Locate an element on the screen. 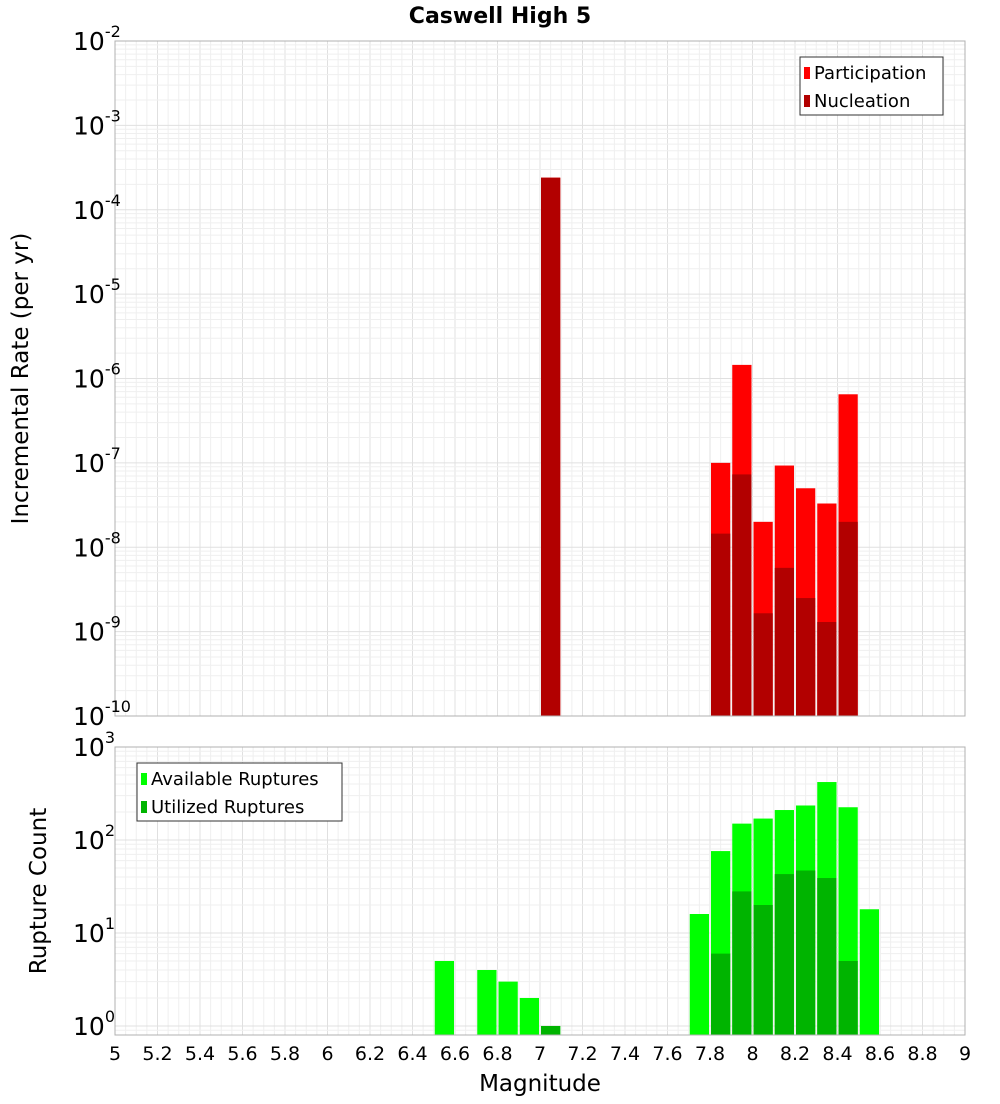 The image size is (1000, 1104). y-tick-label: 10⁻³ is located at coordinates (97, 123).